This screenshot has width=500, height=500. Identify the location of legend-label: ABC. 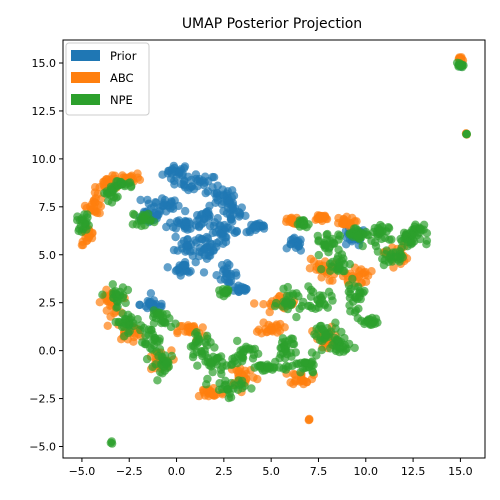
(122, 78).